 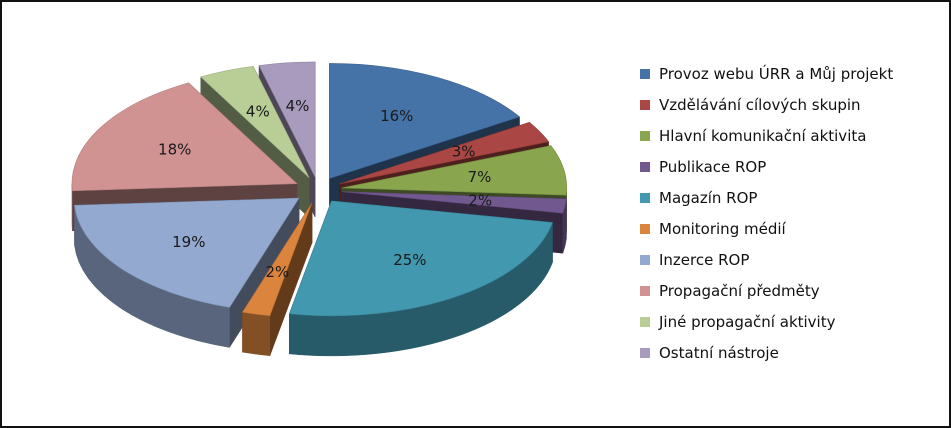 What do you see at coordinates (722, 228) in the screenshot?
I see `legend-label: Monitoring médií` at bounding box center [722, 228].